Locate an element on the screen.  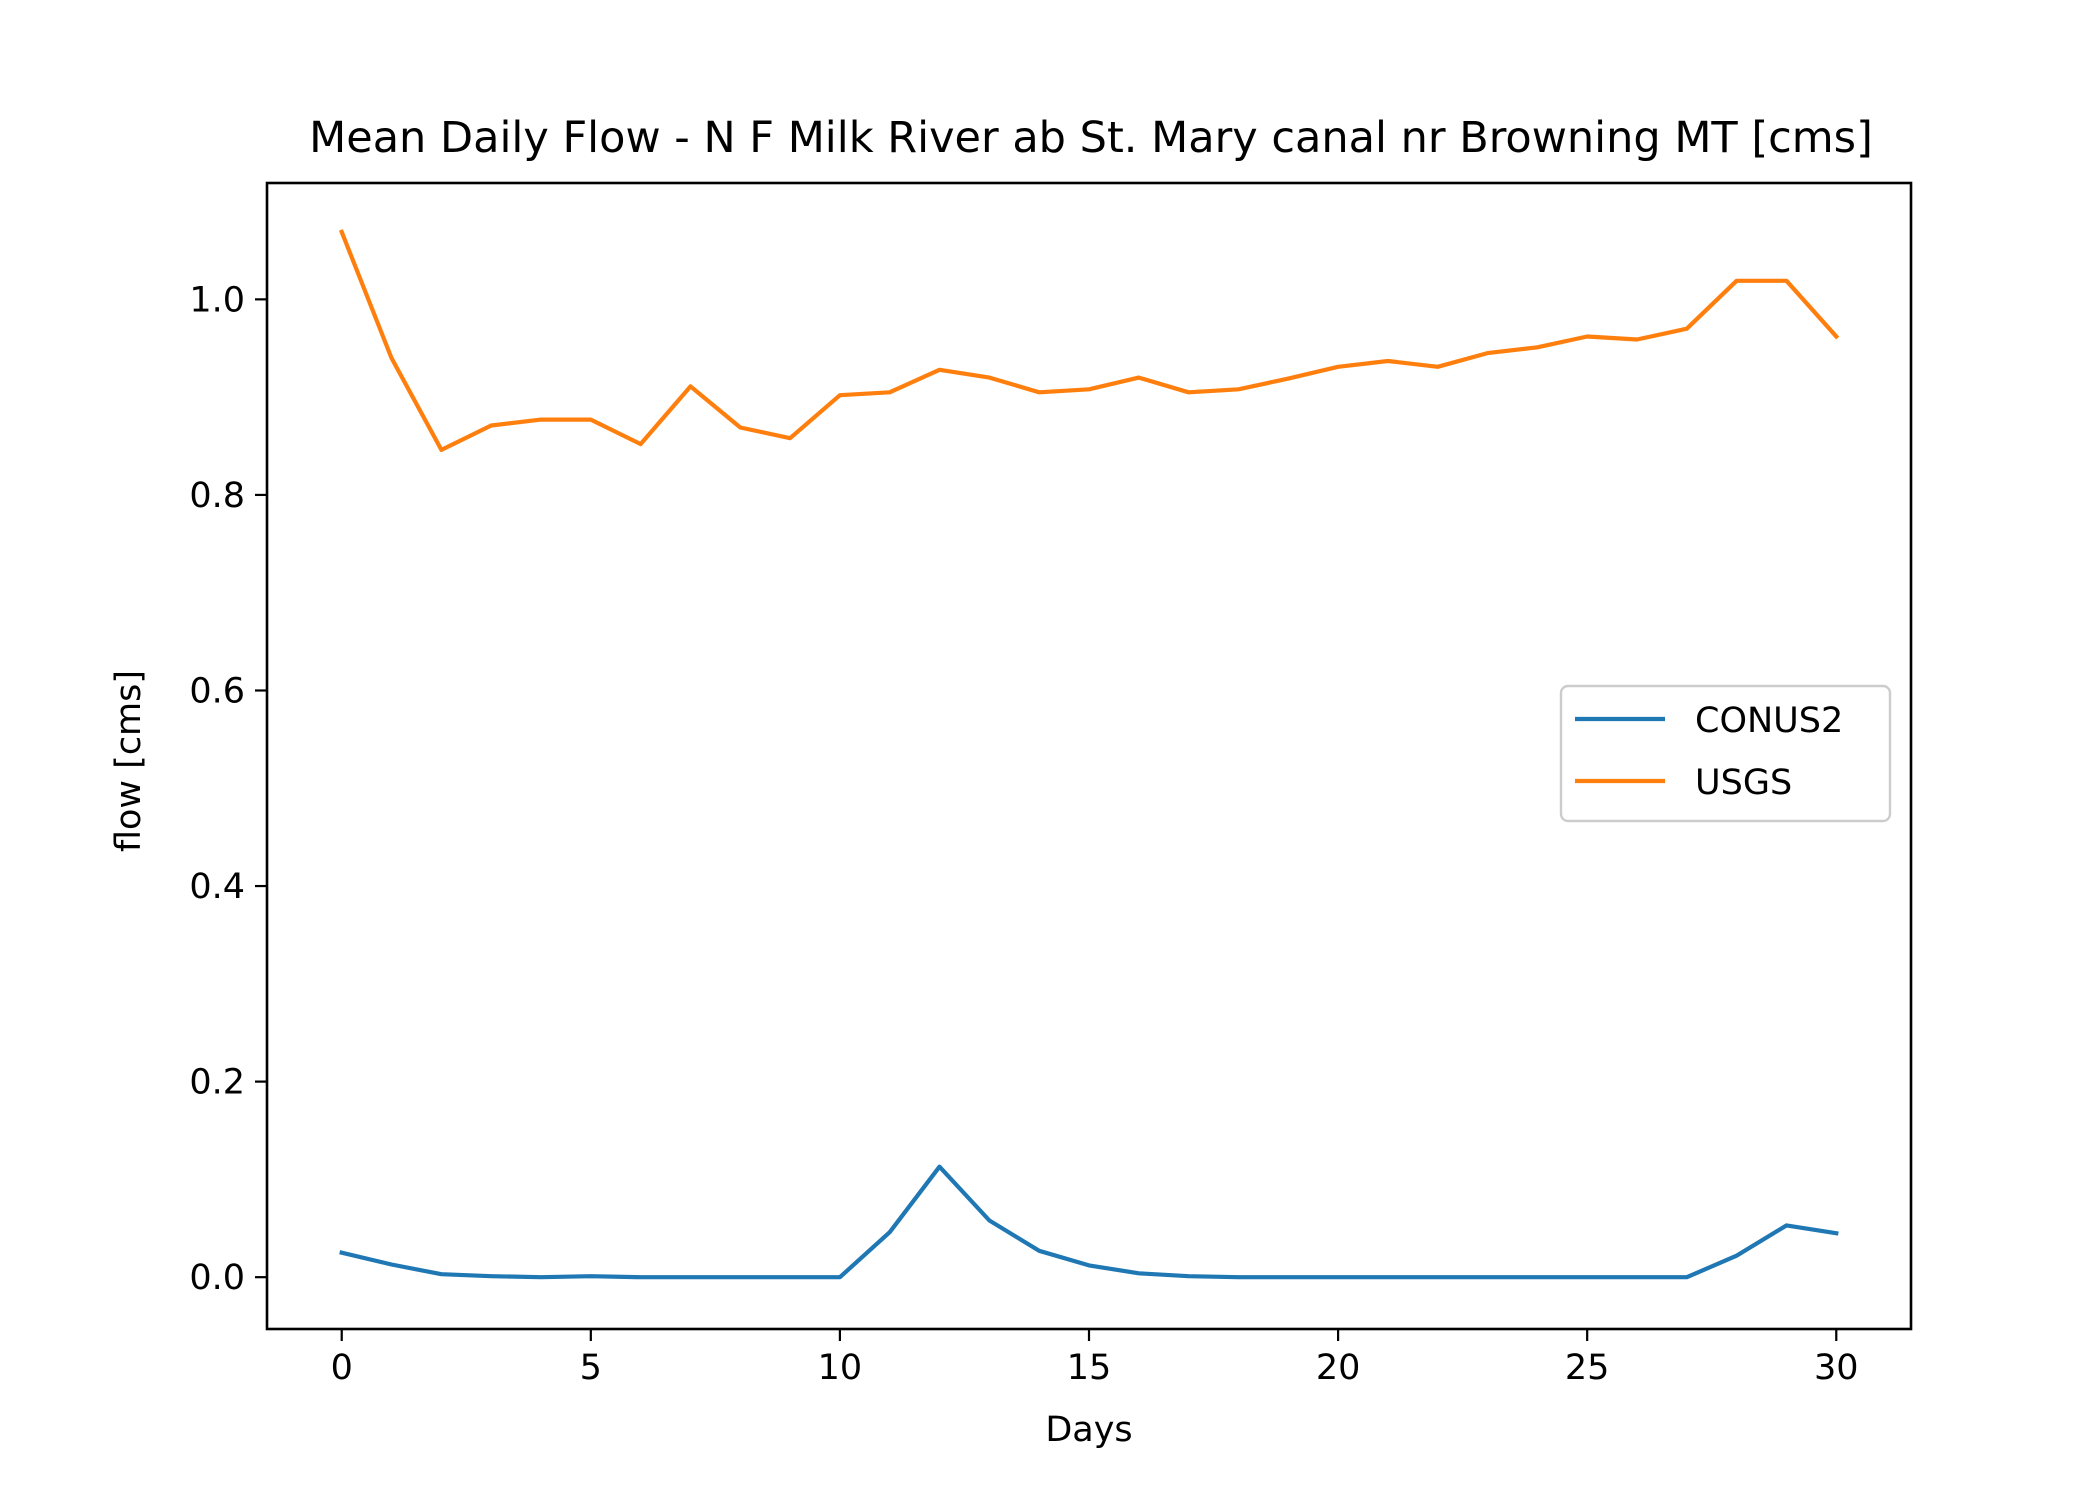
legend-label-usgs: USGS is located at coordinates (1743, 783).